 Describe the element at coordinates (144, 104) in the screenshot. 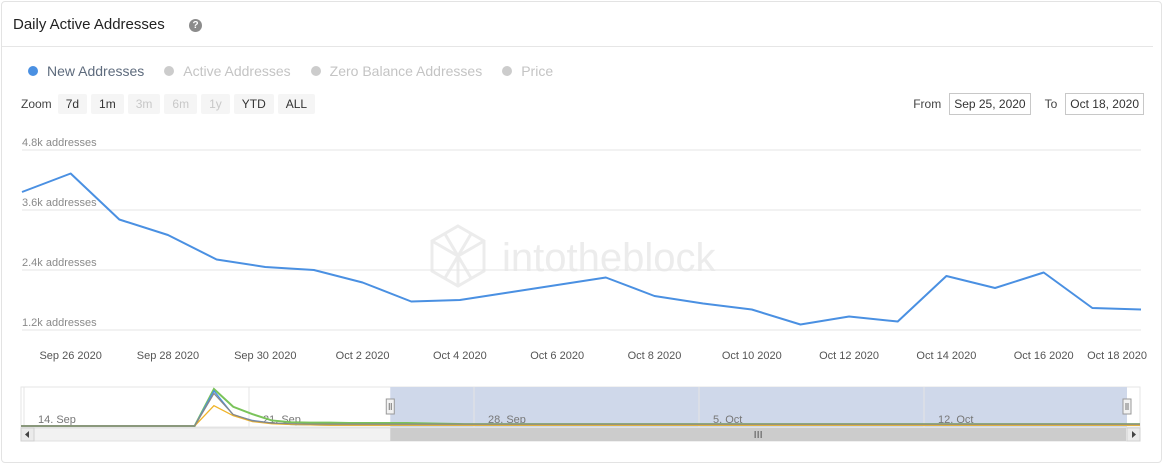

I see `zoom-button-3m: 3m` at that location.